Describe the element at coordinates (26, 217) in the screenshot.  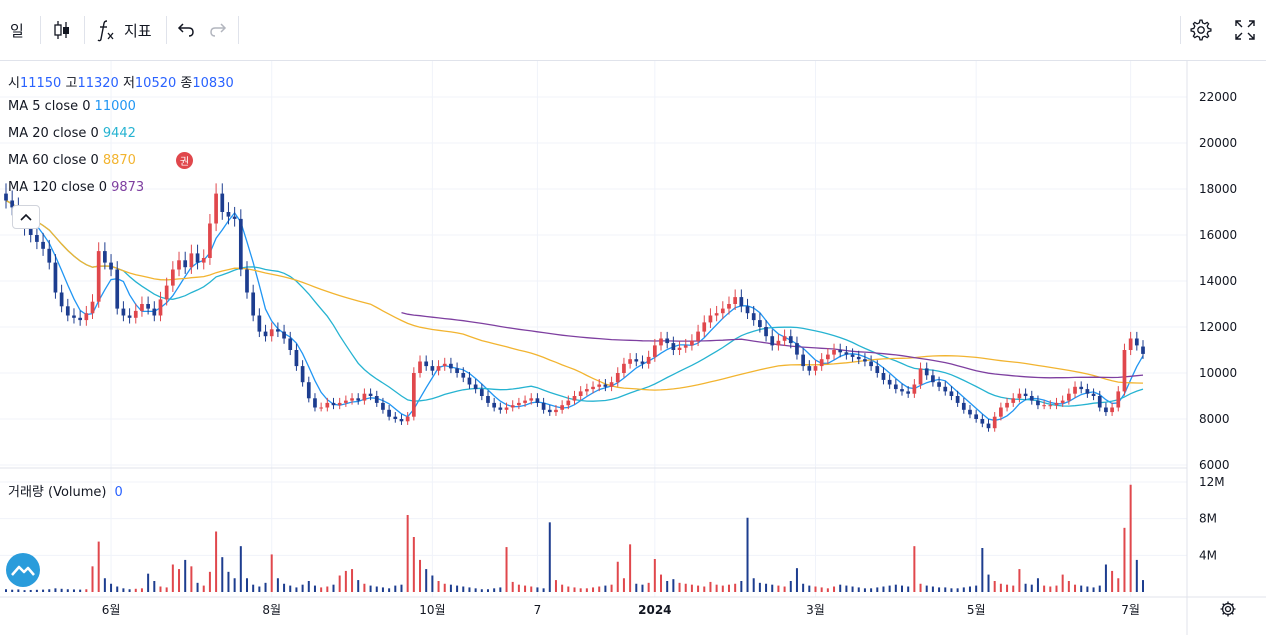
I see `collapse-legend-button` at that location.